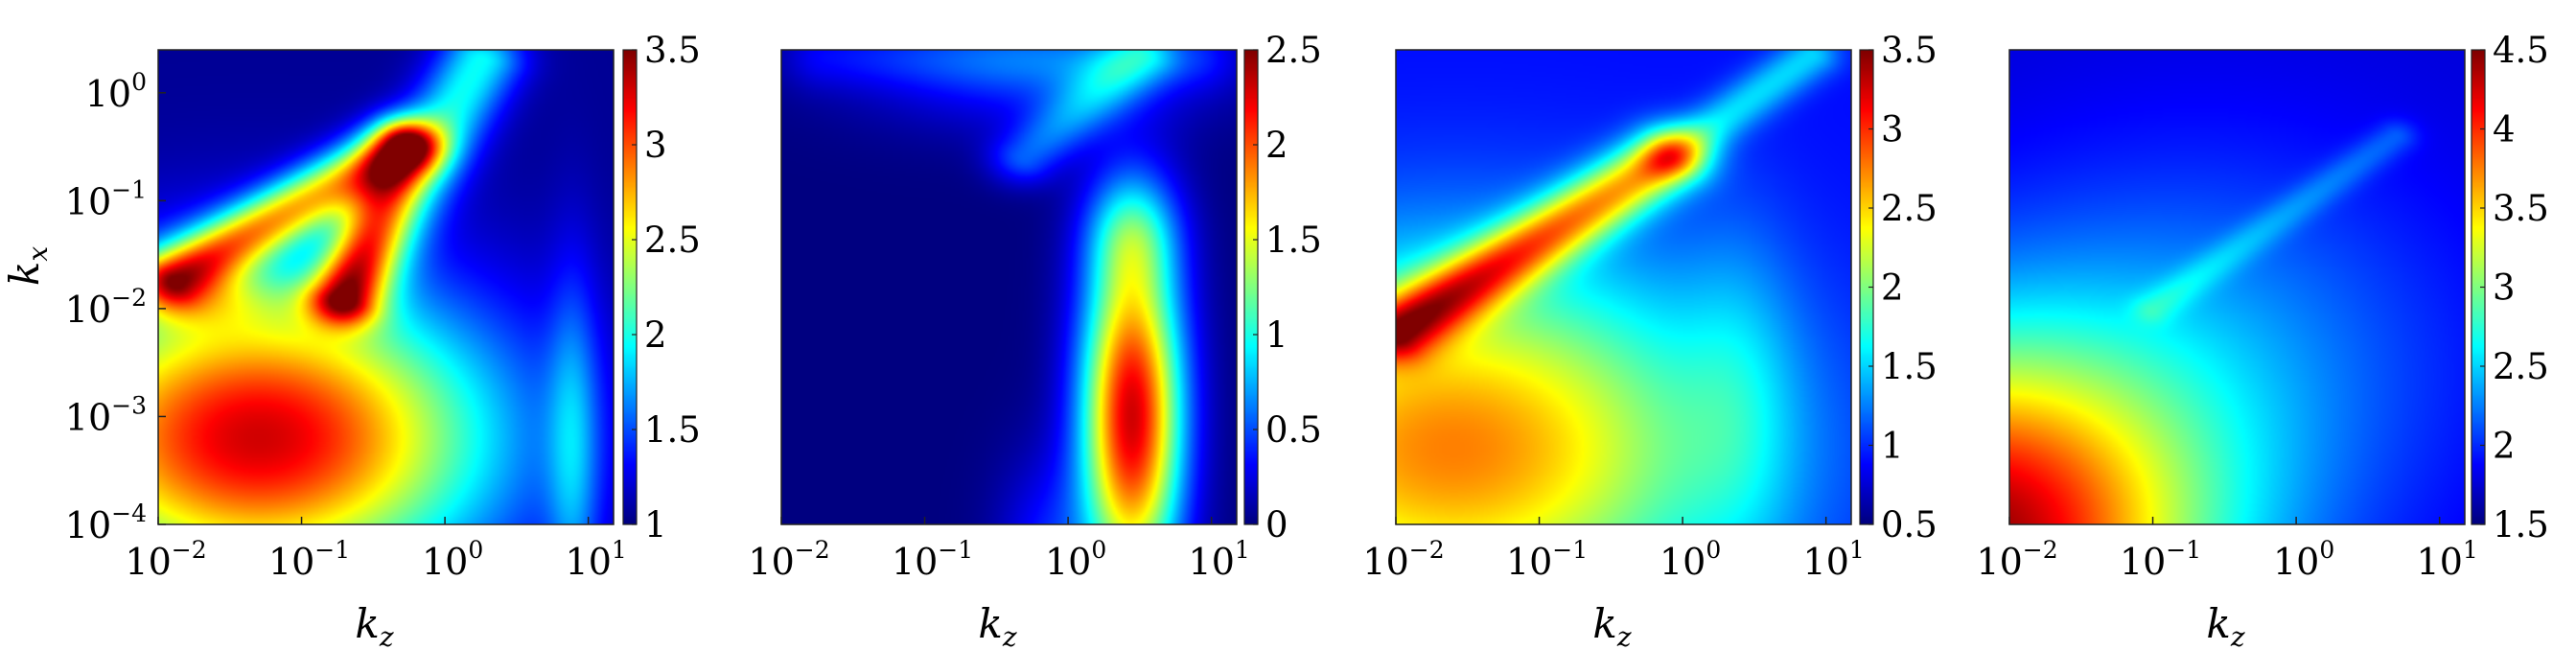 This screenshot has height=650, width=2576. Describe the element at coordinates (1277, 525) in the screenshot. I see `colorbar-tick-label: 0` at that location.